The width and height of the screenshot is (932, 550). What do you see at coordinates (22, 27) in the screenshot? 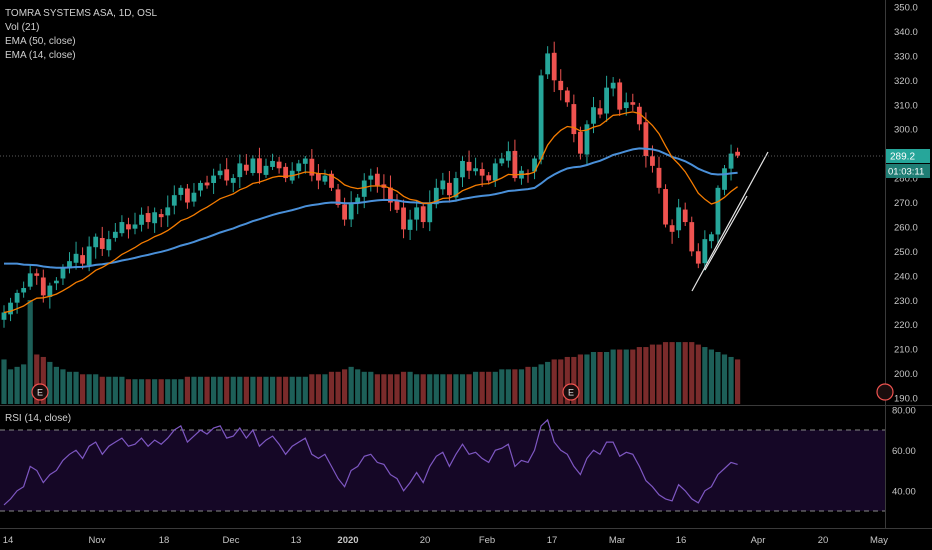
I see `legend-volume: Vol (21)` at bounding box center [22, 27].